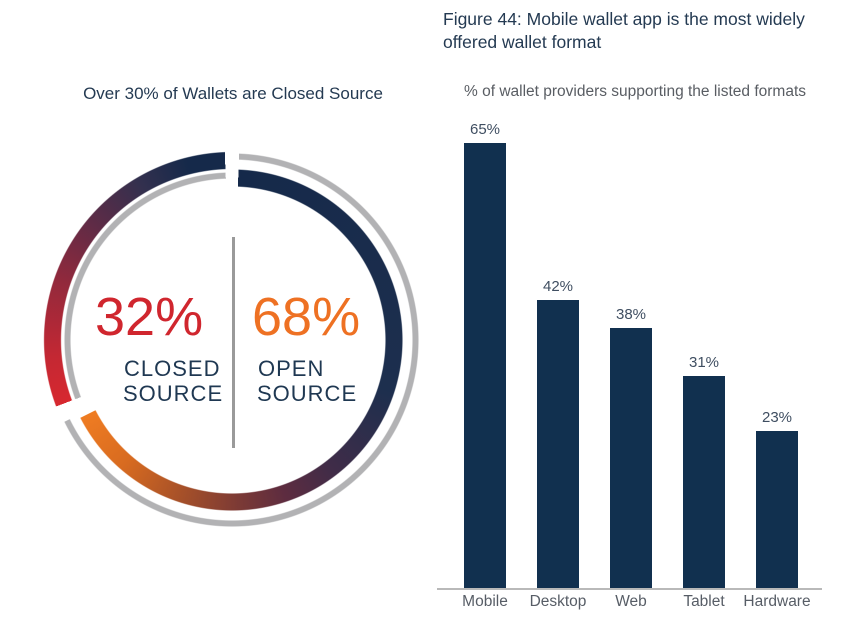  Describe the element at coordinates (777, 509) in the screenshot. I see `bar-hardware` at that location.